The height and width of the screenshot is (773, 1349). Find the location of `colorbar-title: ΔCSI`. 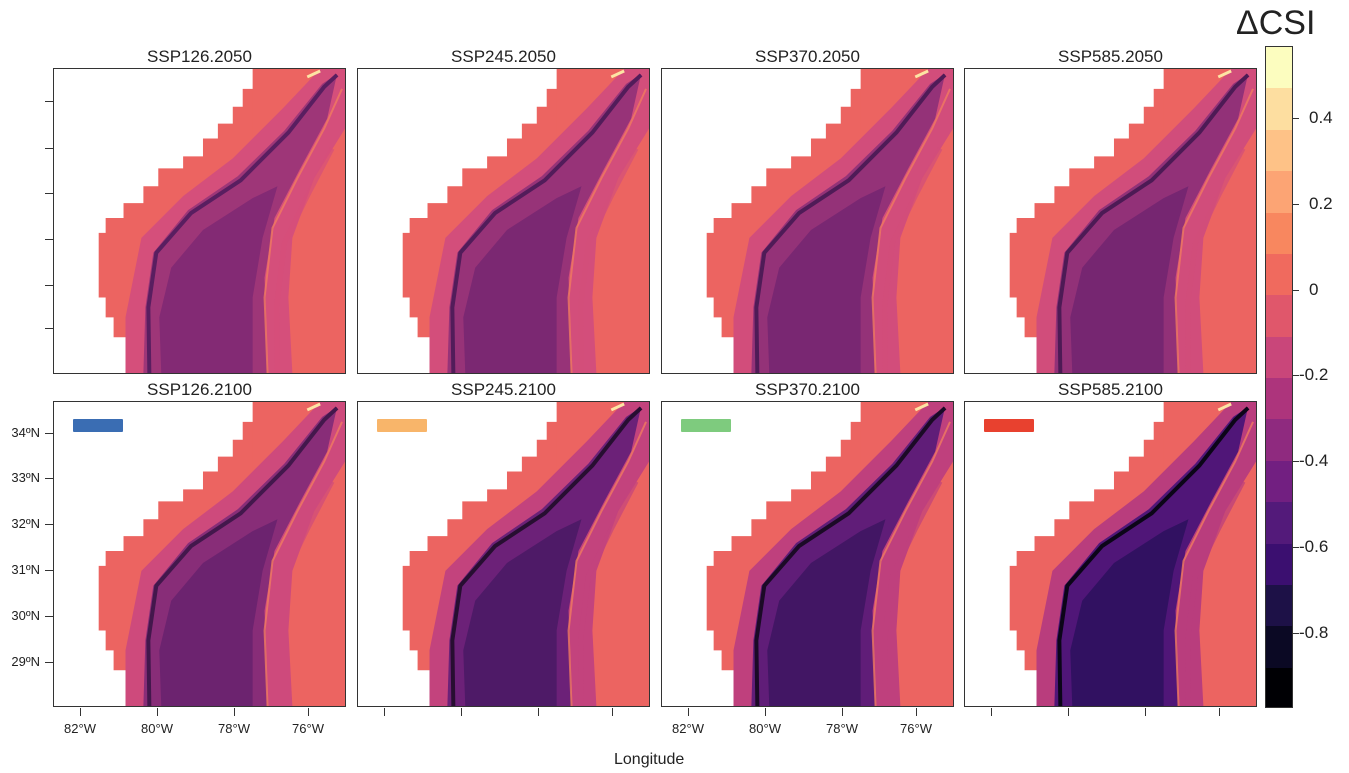

colorbar-title: ΔCSI is located at coordinates (1276, 23).